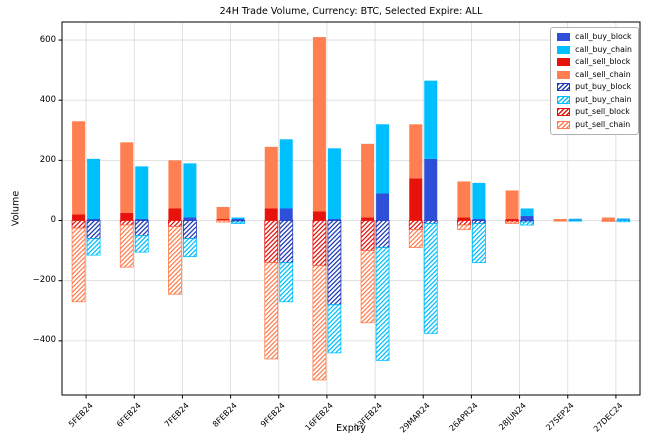 This screenshot has width=651, height=441. I want to click on legend-item-put_buy_chain: put_buy_chain, so click(594, 100).